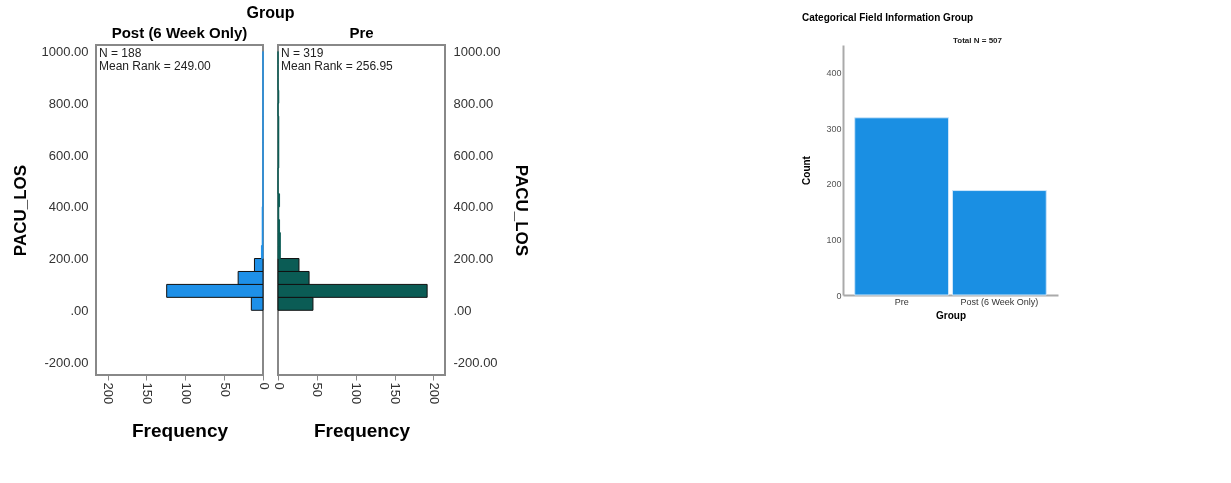 The image size is (1231, 483). Describe the element at coordinates (270, 12) in the screenshot. I see `chart-title: Group` at that location.